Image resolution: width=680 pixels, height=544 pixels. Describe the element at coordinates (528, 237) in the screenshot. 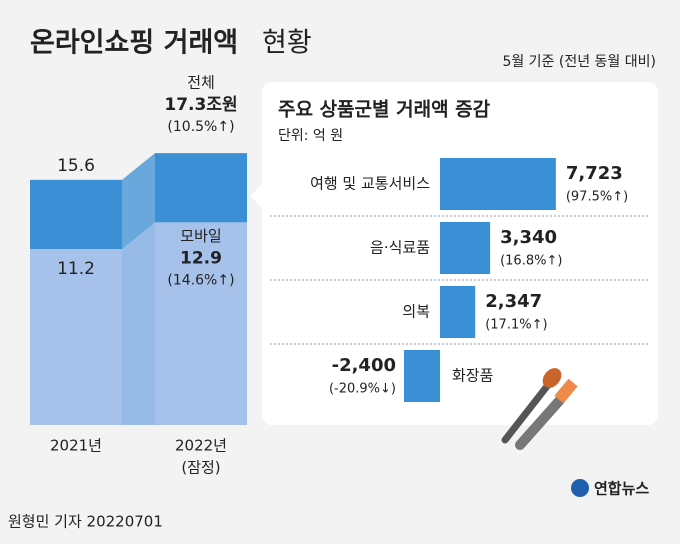

I see `value-label: 3,340` at that location.